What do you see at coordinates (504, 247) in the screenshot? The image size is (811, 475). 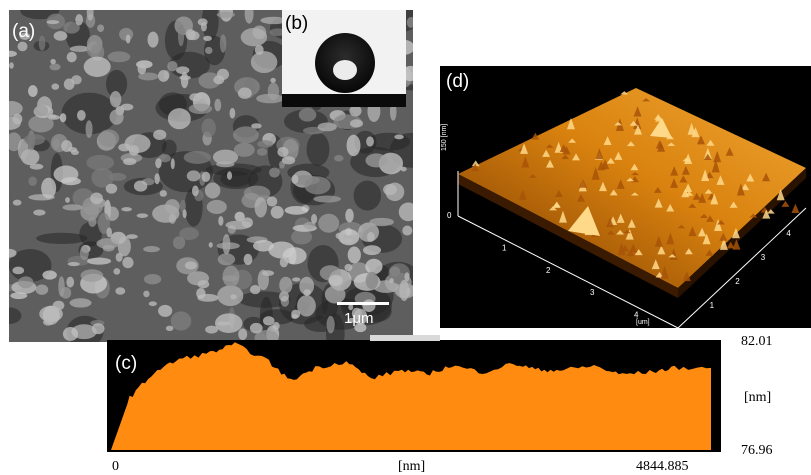 I see `afm-x-tick: 1` at bounding box center [504, 247].